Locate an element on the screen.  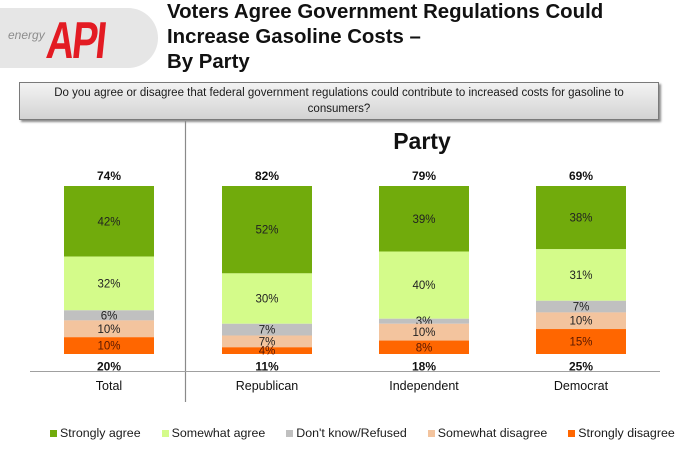
data-label: 6% is located at coordinates (109, 316).